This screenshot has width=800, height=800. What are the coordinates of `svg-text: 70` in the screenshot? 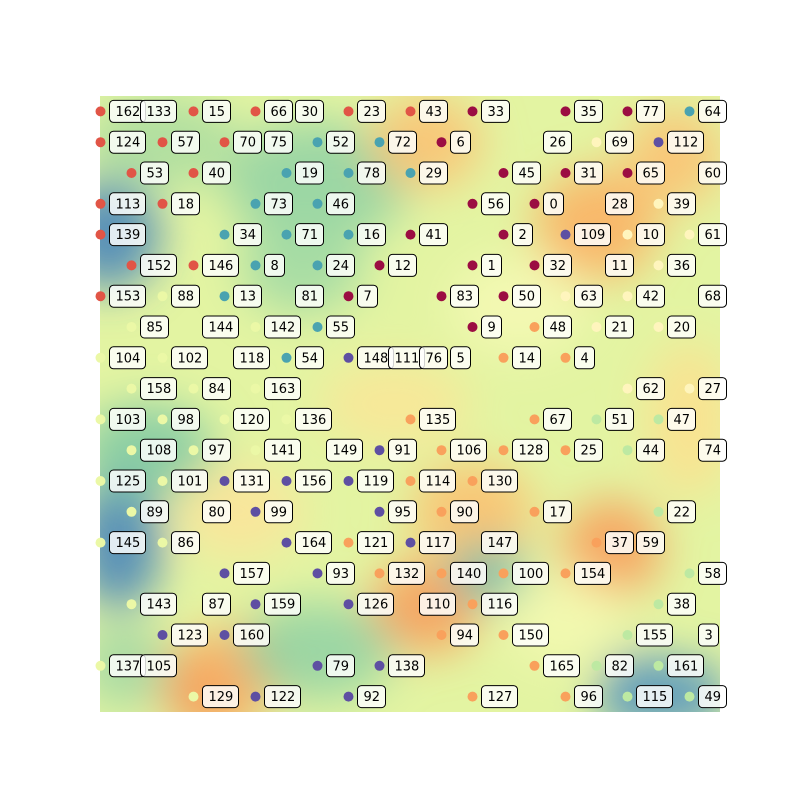 It's located at (248, 143).